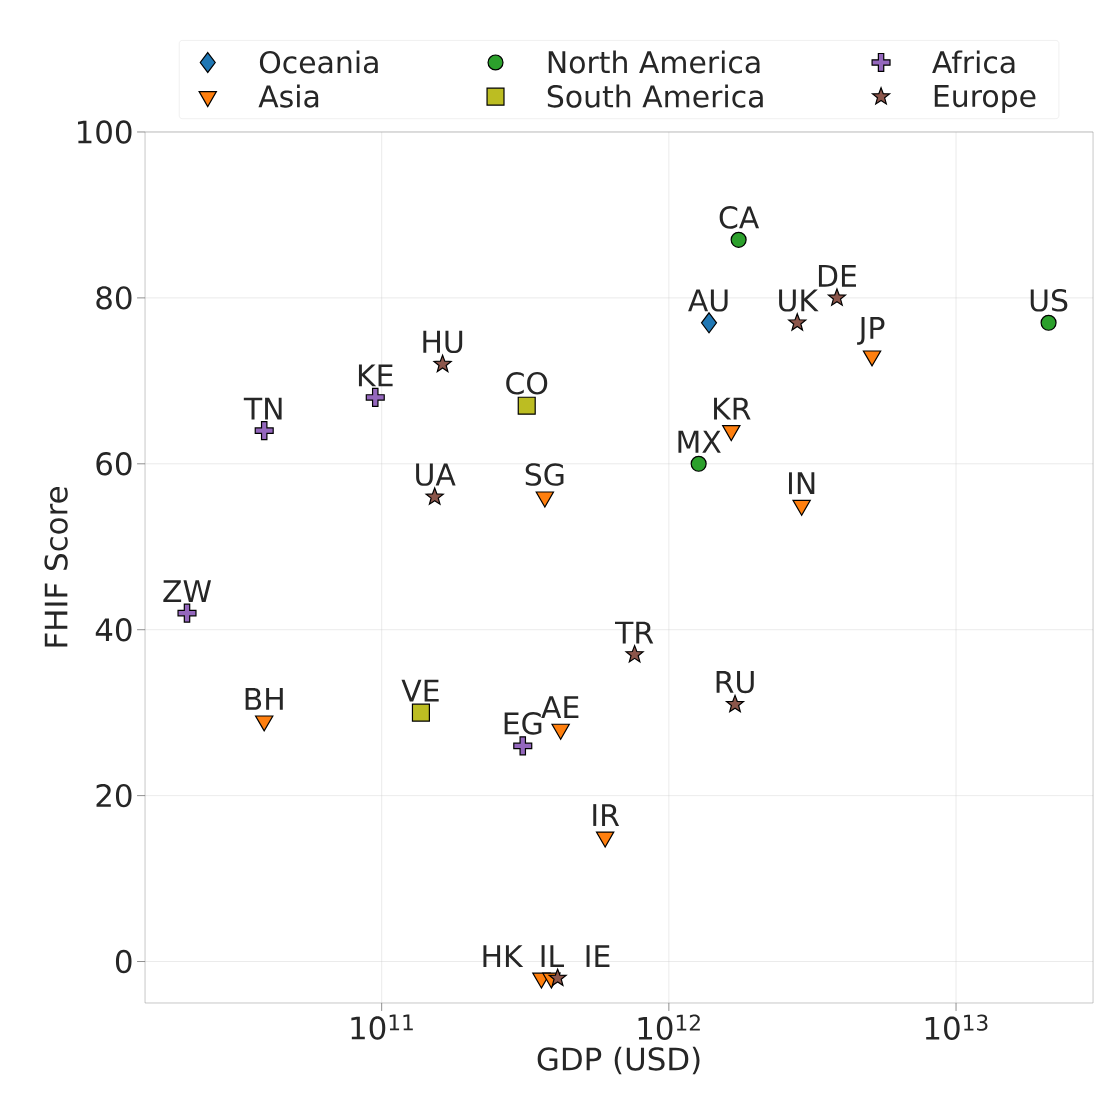 The width and height of the screenshot is (1094, 1099). Describe the element at coordinates (802, 483) in the screenshot. I see `annotation: IN` at that location.